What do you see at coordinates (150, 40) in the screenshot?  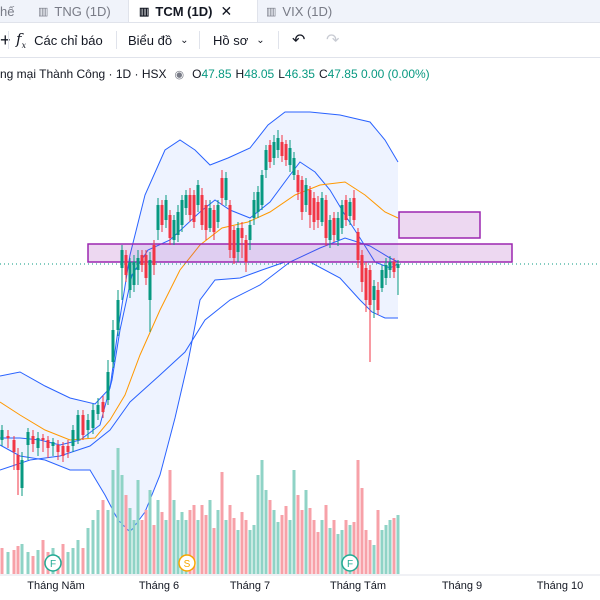 I see `chart-type-label: Biểu đồ` at bounding box center [150, 40].